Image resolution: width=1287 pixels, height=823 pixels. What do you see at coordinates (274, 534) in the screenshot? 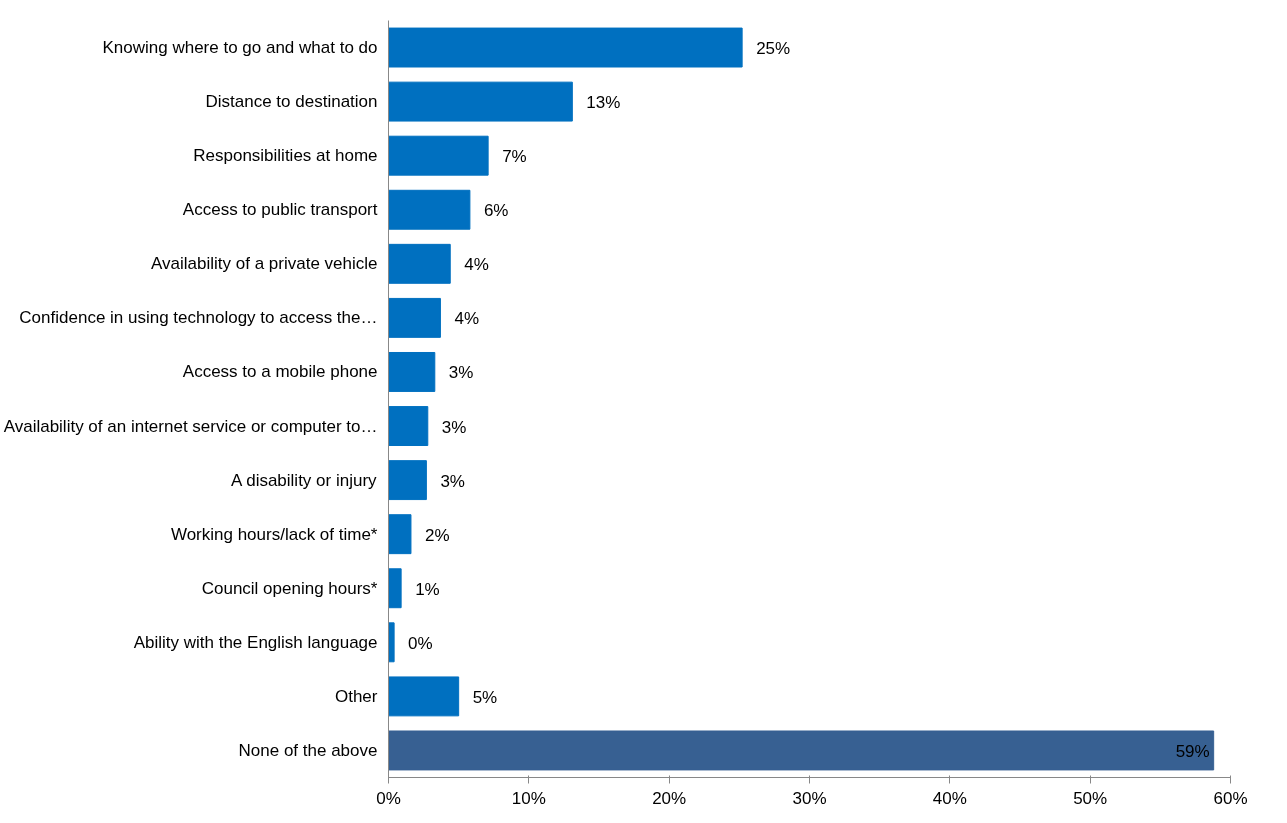
I see `y-tick-label: Working hours/lack of time*` at bounding box center [274, 534].